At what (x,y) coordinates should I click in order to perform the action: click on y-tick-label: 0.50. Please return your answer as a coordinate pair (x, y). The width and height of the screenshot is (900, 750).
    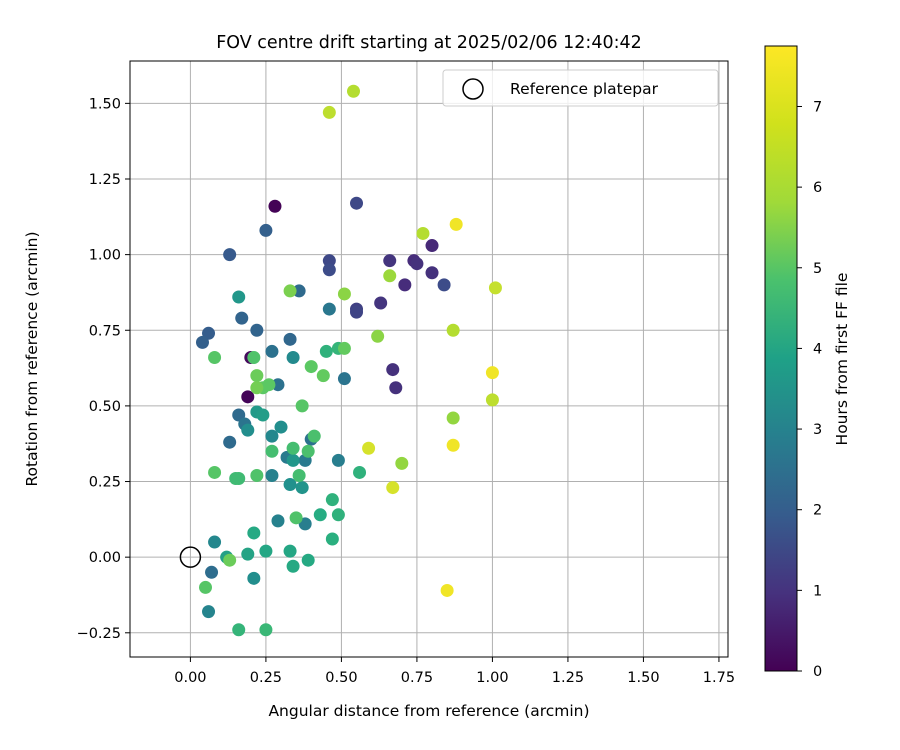
    Looking at the image, I should click on (105, 407).